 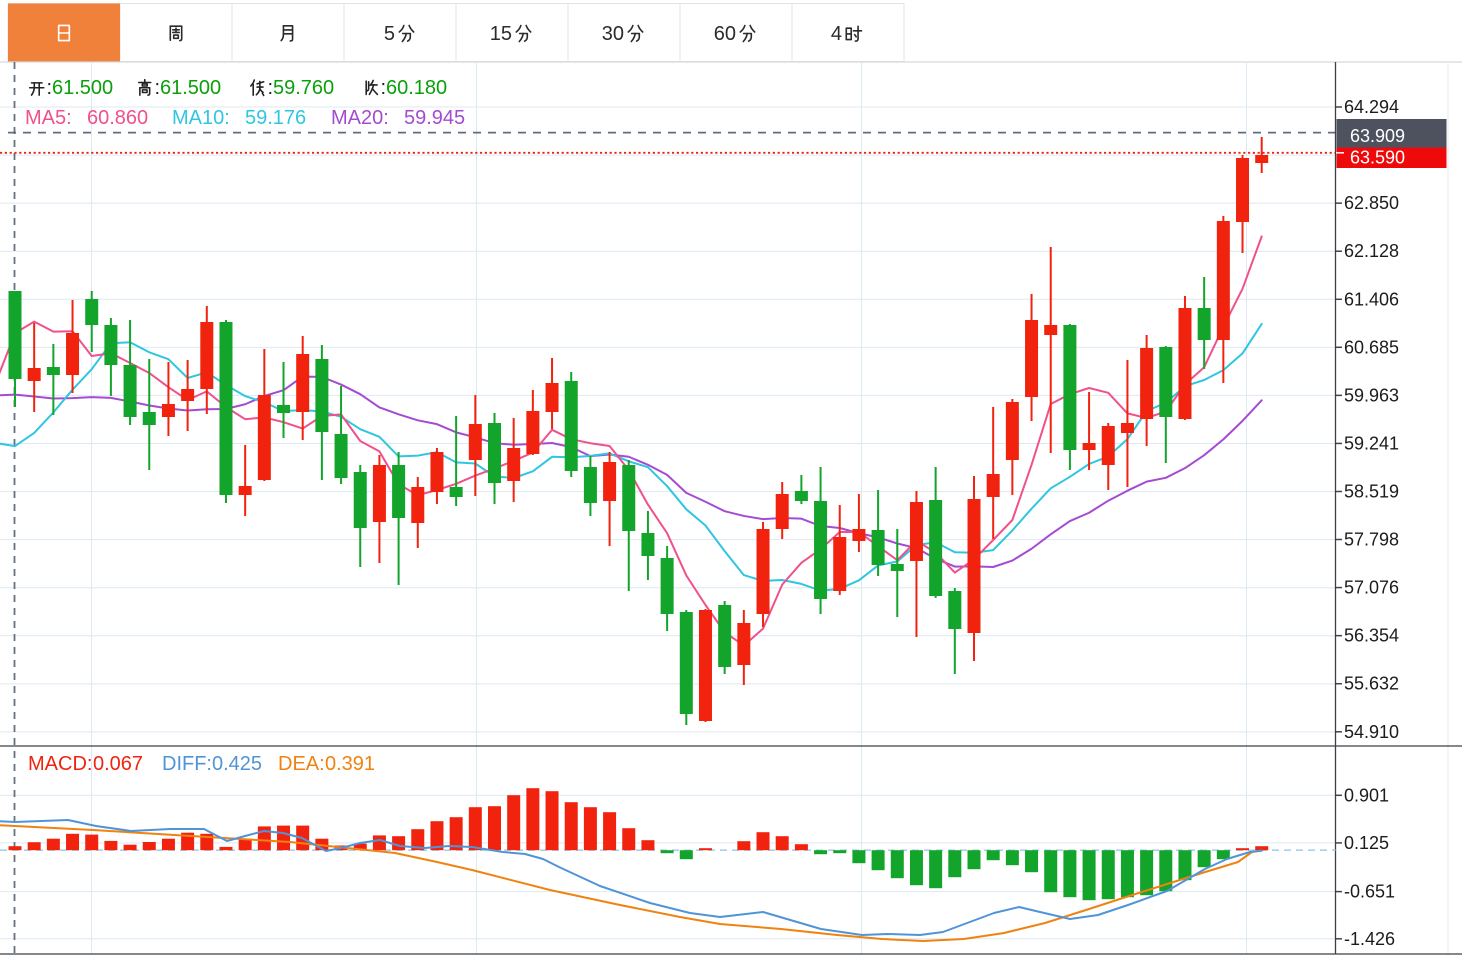 What do you see at coordinates (836, 34) in the screenshot?
I see `svg-text: 4` at bounding box center [836, 34].